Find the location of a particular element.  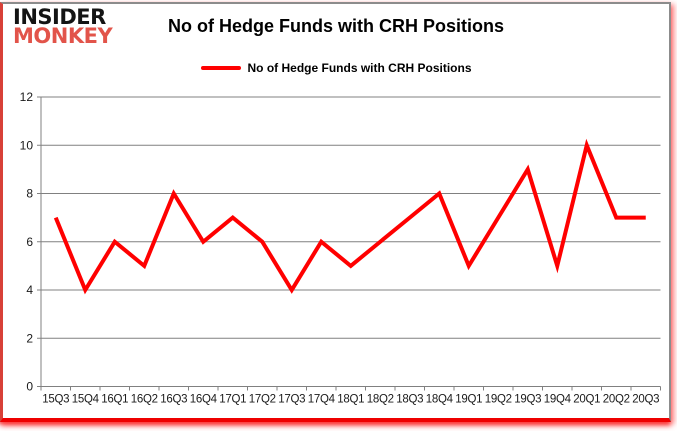

svg-text: 19Q3 is located at coordinates (527, 400).